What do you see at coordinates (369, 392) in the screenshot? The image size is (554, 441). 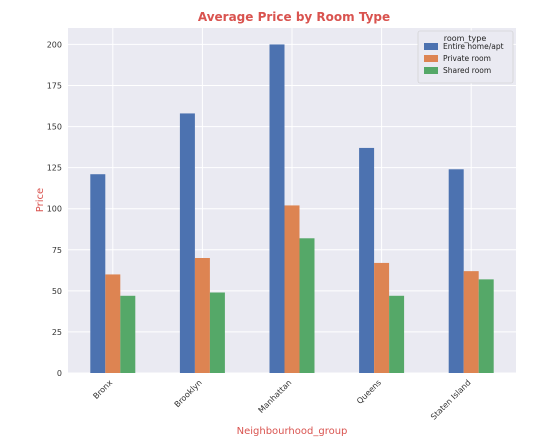 I see `x-tick-label: Queens` at bounding box center [369, 392].